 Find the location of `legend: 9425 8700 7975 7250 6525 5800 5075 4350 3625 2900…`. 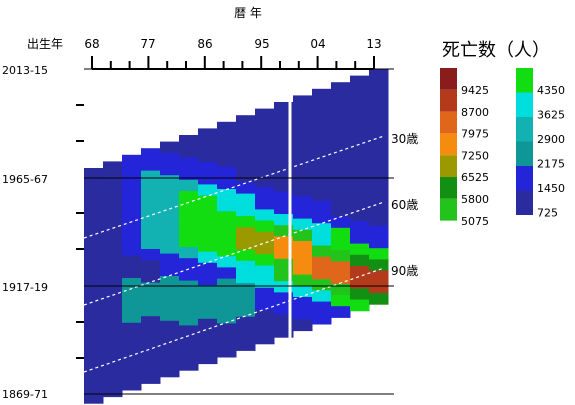

legend: 9425 8700 7975 7250 6525 5800 5075 4350 3625 2900… is located at coordinates (502, 148).